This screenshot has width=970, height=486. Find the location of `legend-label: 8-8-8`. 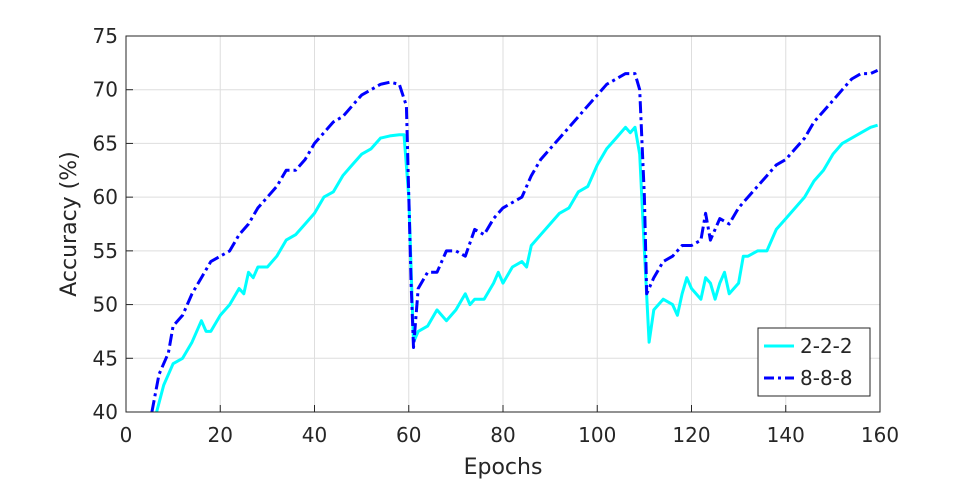

legend-label: 8-8-8 is located at coordinates (826, 378).